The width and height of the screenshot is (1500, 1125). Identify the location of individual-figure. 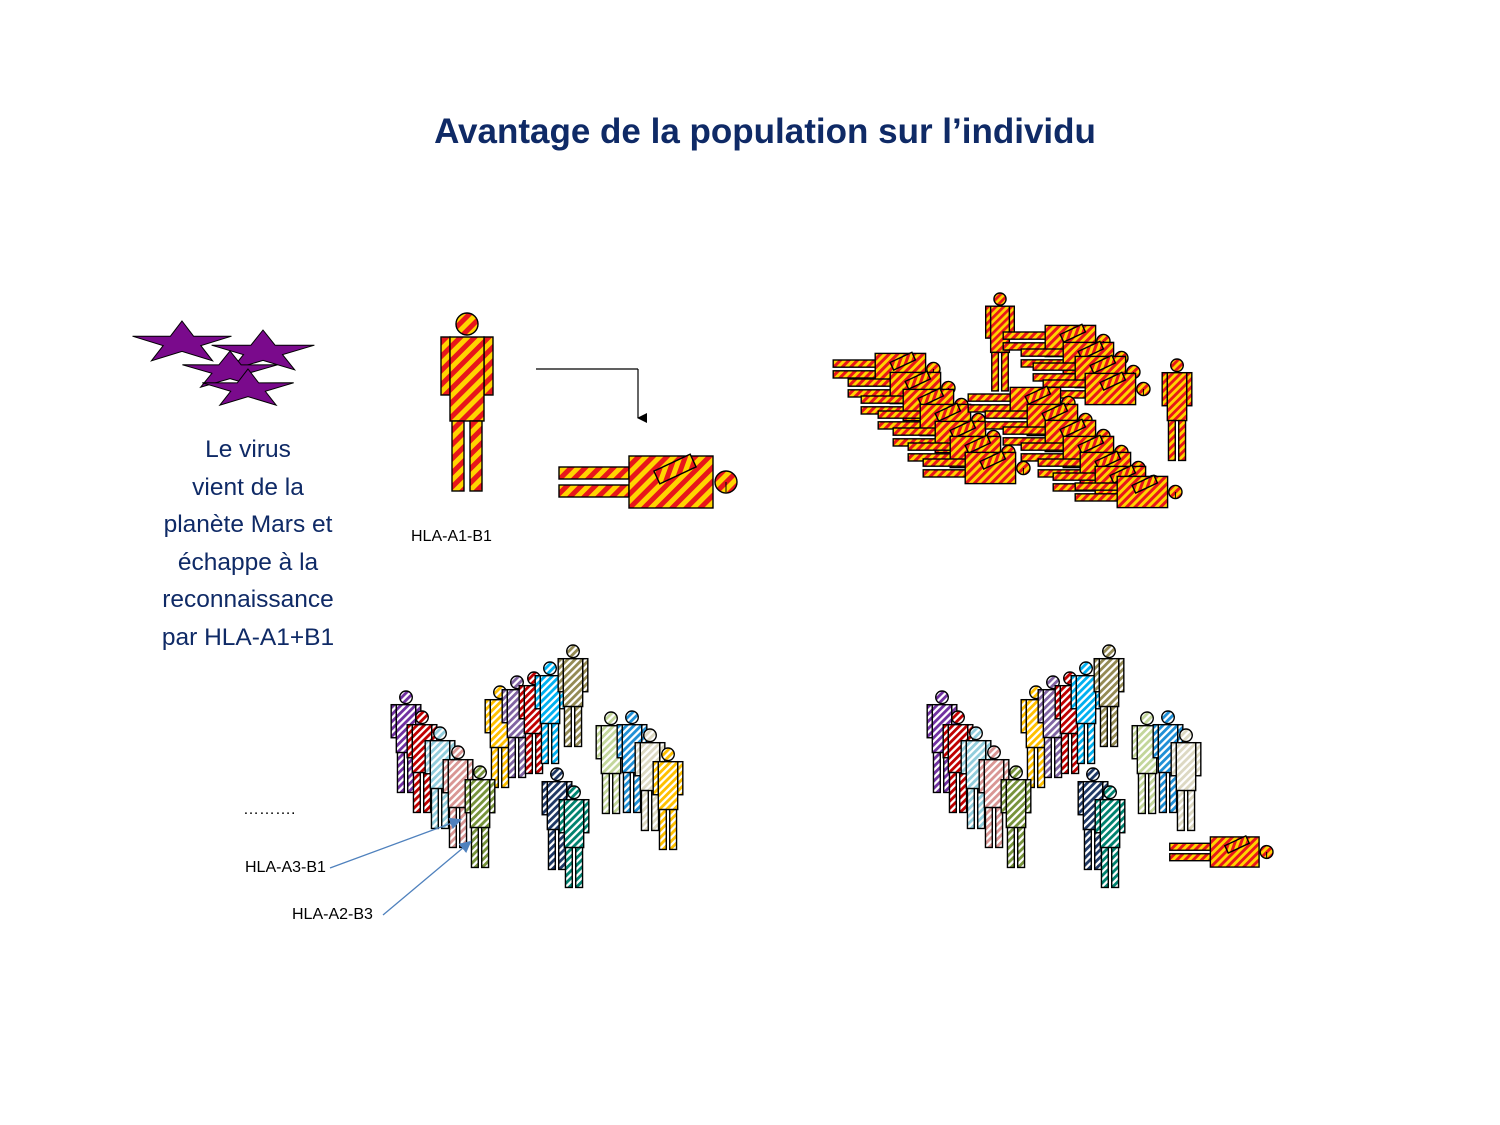
(467, 402).